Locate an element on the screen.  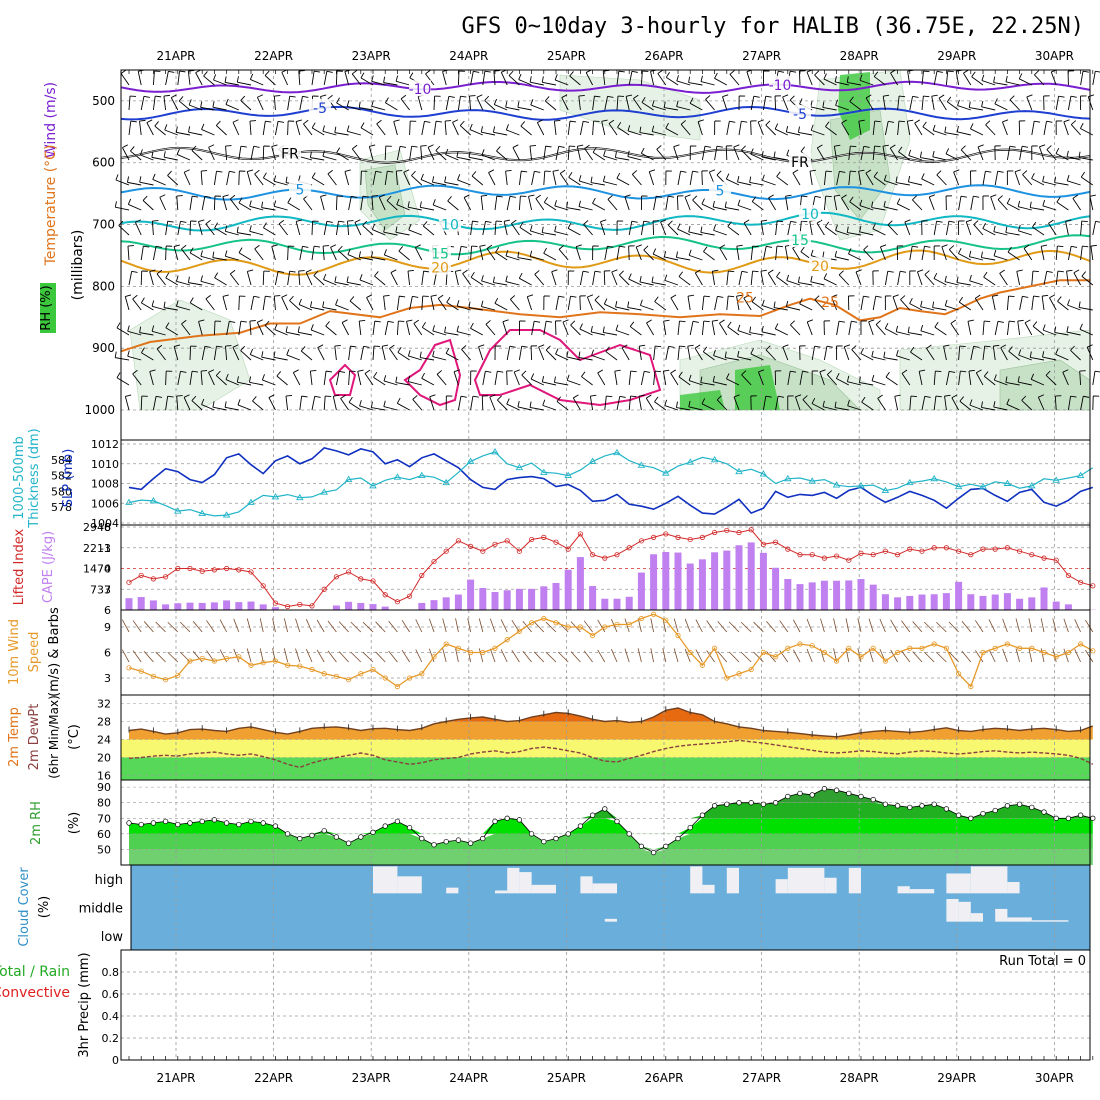
precip-tick-label: 0 is located at coordinates (115, 1060).